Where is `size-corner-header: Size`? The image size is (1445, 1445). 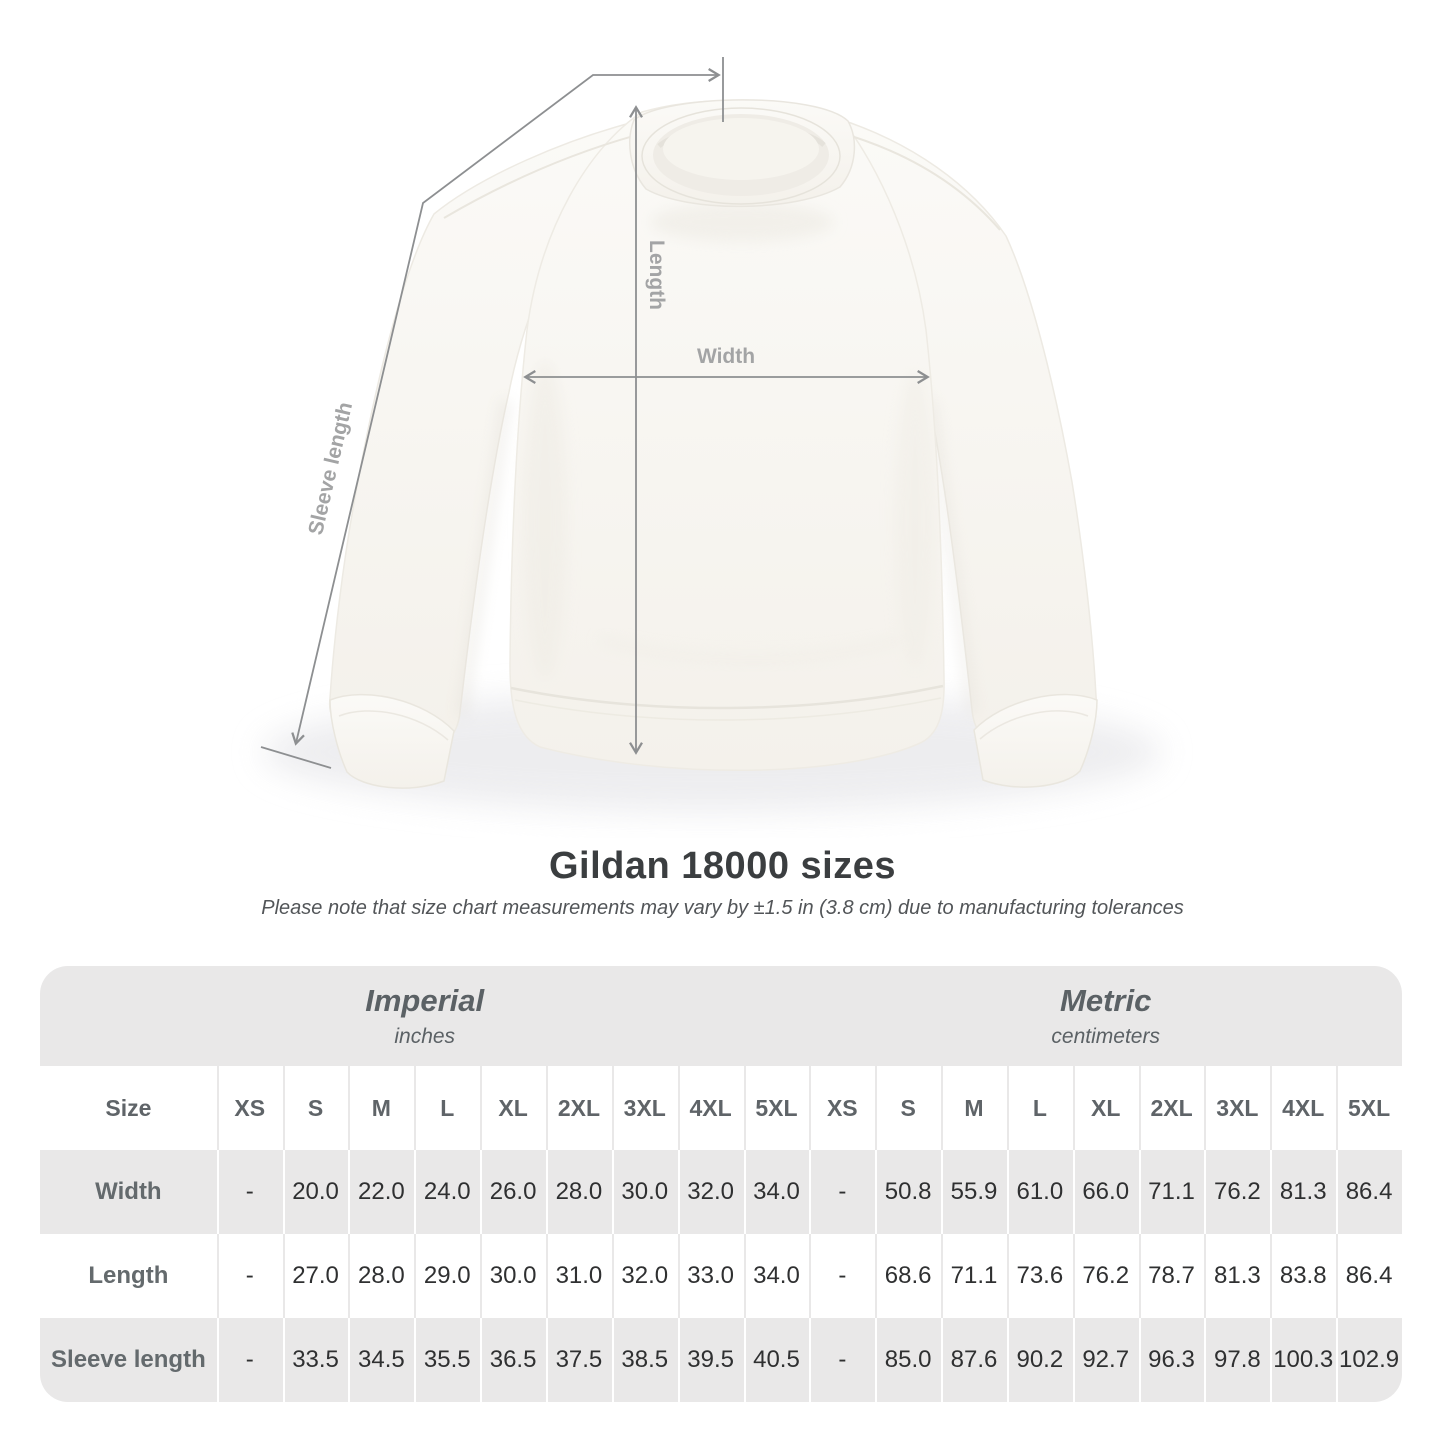
size-corner-header: Size is located at coordinates (128, 1107).